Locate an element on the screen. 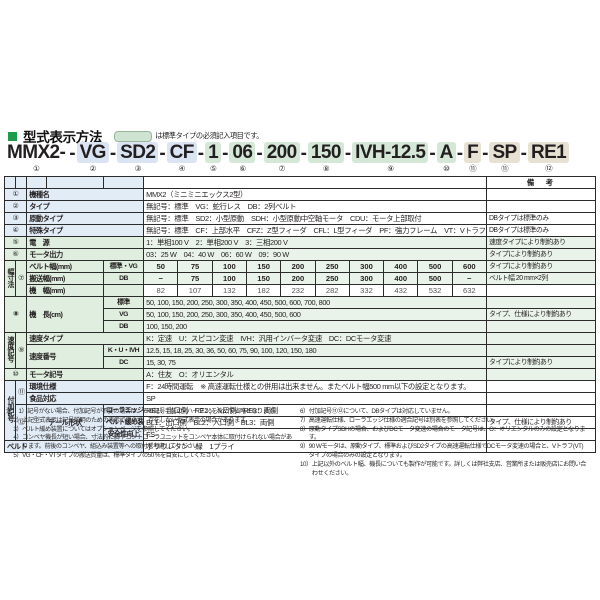 This screenshot has height=600, width=600. model-code-token-text: 200 is located at coordinates (281, 152).